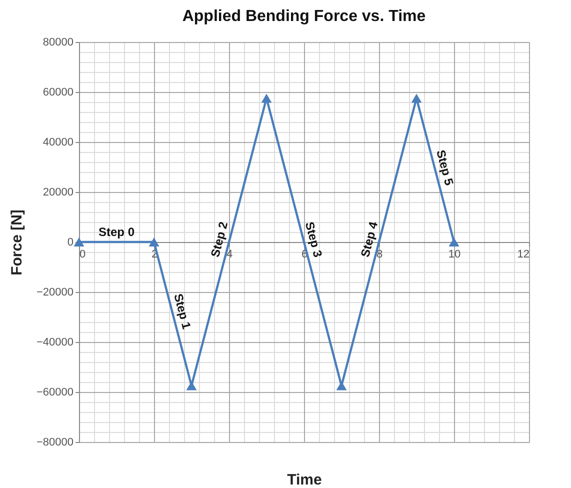 This screenshot has width=571, height=488. Describe the element at coordinates (58, 92) in the screenshot. I see `y-tick-label: 60000` at that location.